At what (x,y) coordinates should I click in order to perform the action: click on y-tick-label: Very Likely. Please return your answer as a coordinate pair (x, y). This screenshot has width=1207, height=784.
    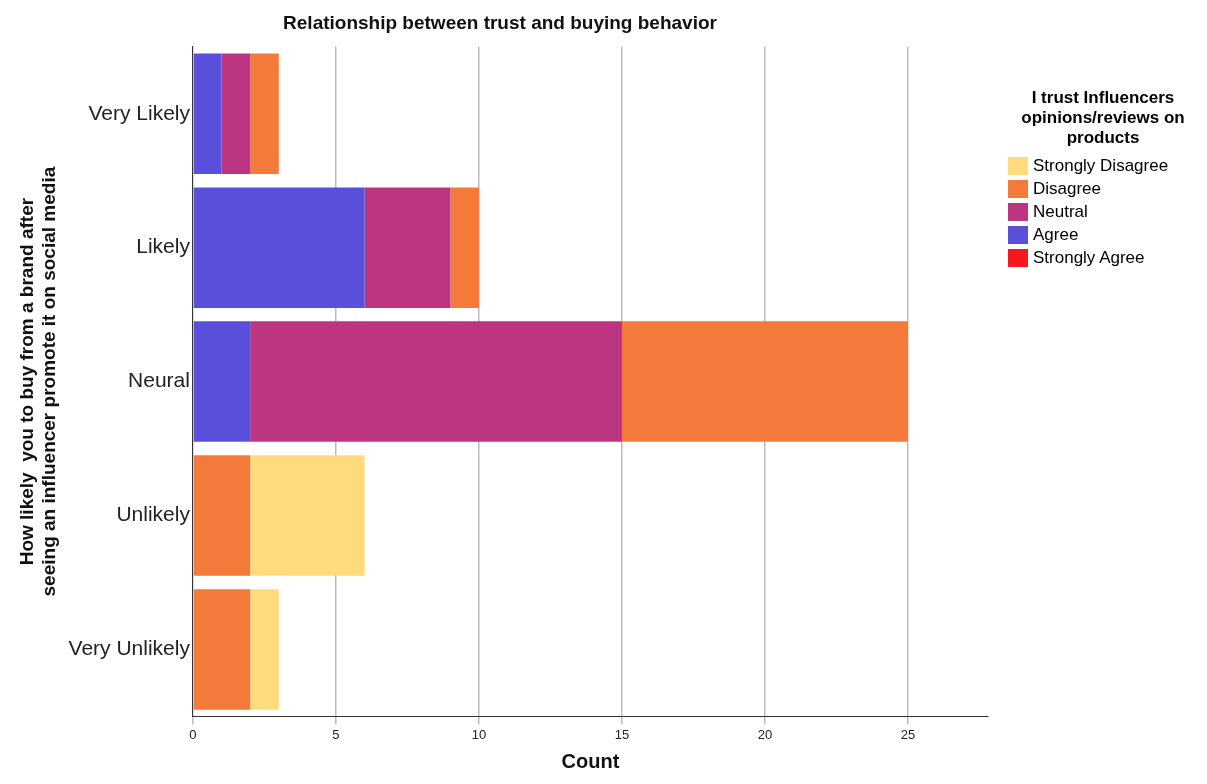
    Looking at the image, I should click on (139, 112).